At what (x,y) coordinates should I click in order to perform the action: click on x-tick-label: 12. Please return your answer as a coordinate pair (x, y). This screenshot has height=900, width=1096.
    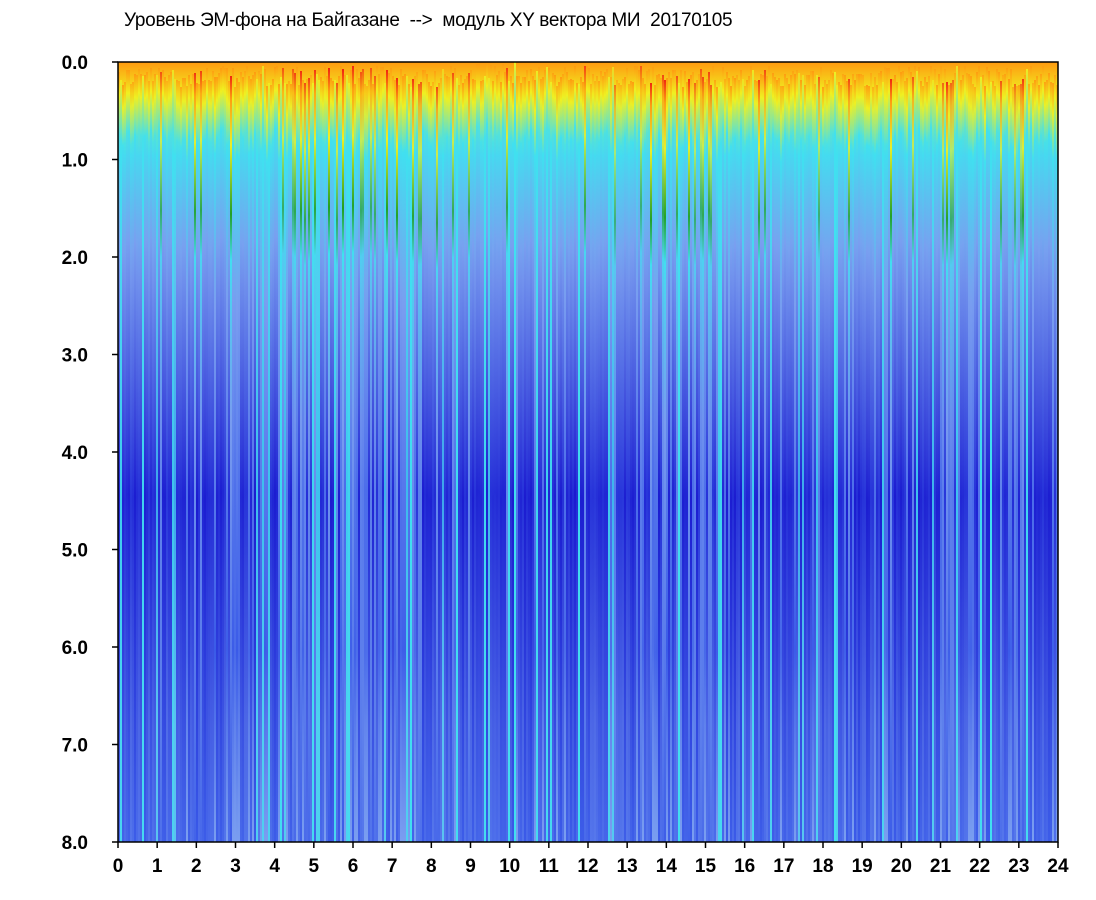
    Looking at the image, I should click on (587, 866).